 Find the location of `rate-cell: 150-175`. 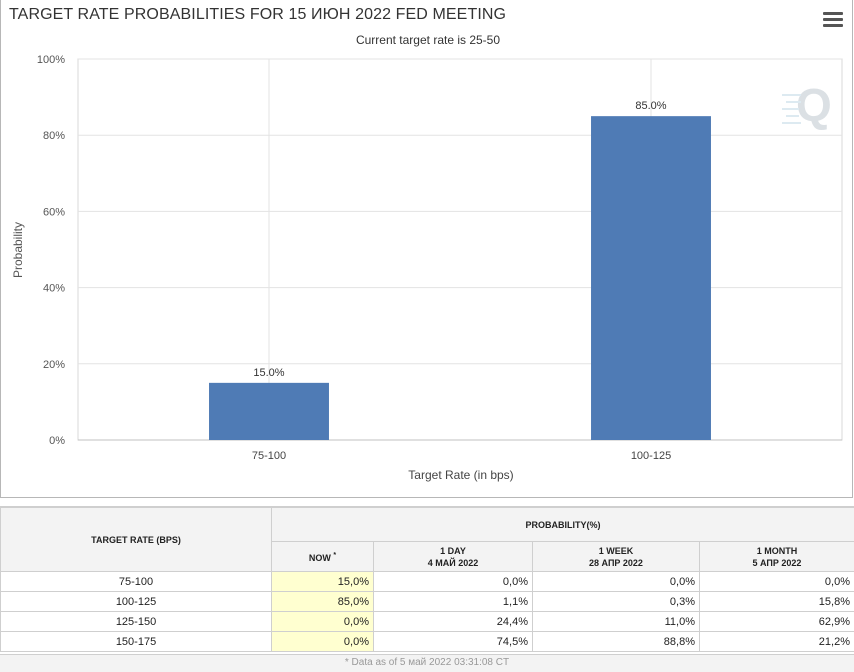

rate-cell: 150-175 is located at coordinates (136, 641).